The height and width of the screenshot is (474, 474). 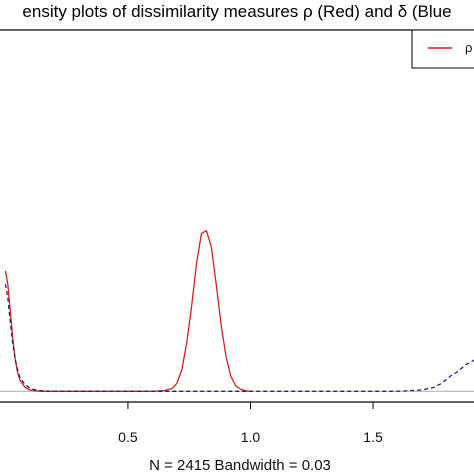 What do you see at coordinates (250, 423) in the screenshot?
I see `x-axis: 0.5 1.0 1.5` at bounding box center [250, 423].